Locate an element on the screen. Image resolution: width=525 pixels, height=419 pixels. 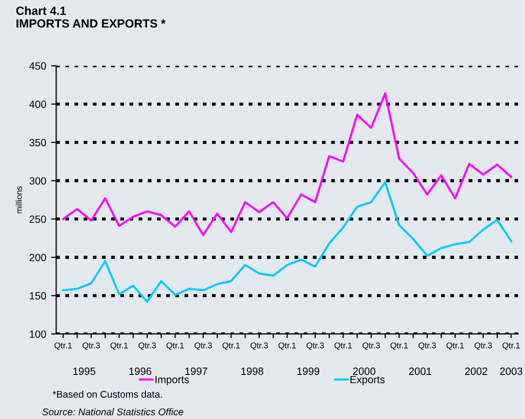
text: 1999 is located at coordinates (308, 371).